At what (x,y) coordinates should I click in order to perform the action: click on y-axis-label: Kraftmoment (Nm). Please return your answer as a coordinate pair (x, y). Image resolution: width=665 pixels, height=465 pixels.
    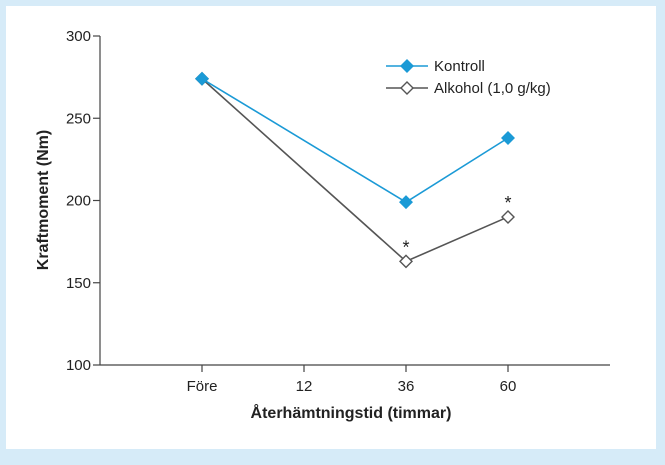
    Looking at the image, I should click on (43, 200).